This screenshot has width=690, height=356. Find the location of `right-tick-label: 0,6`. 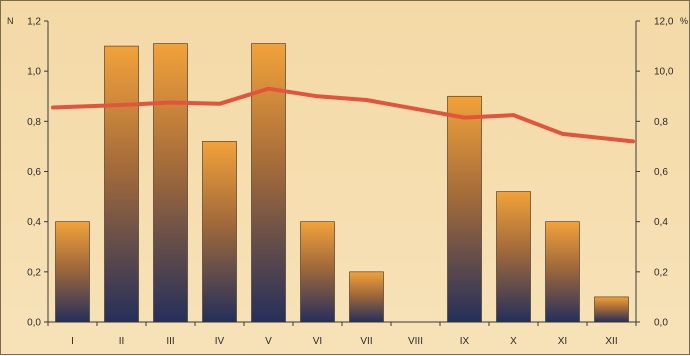

right-tick-label: 0,6 is located at coordinates (661, 172).